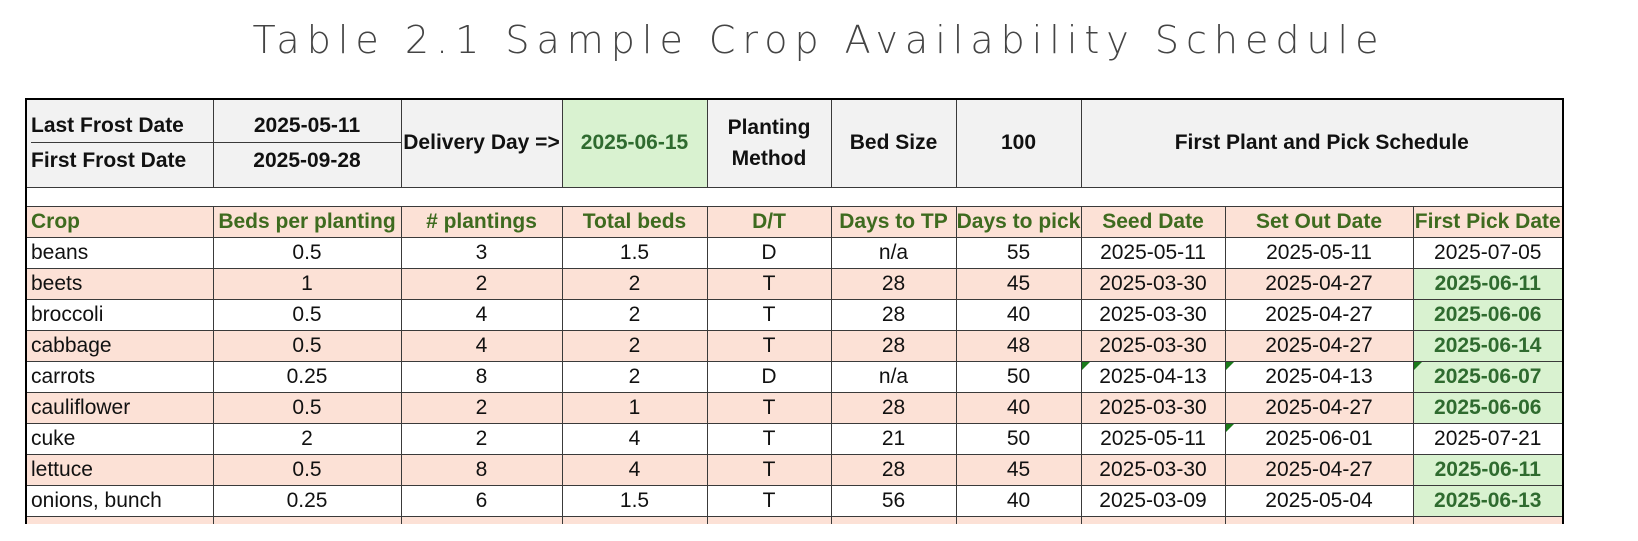 This screenshot has width=1638, height=541. Describe the element at coordinates (1018, 376) in the screenshot. I see `cell-days-to-pick: 50` at that location.